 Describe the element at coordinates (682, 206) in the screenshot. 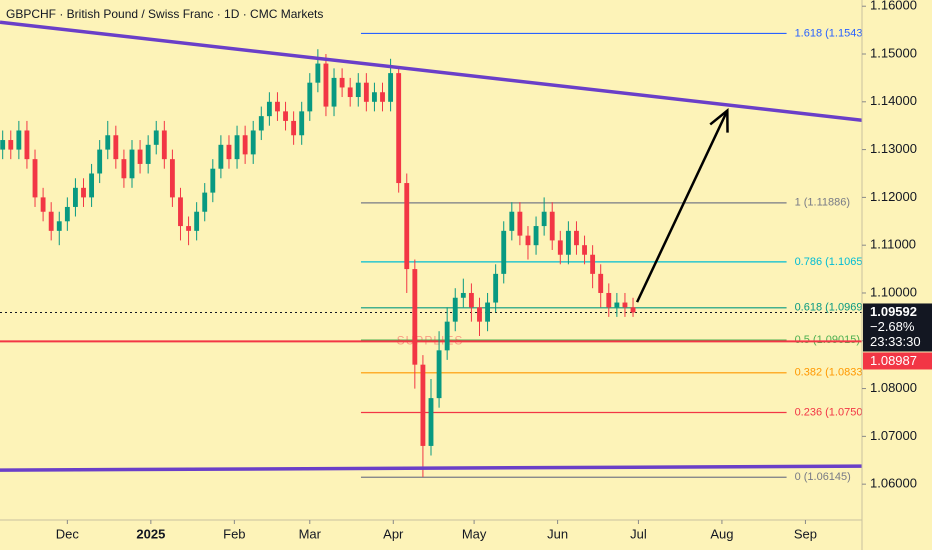

I see `arrow` at that location.